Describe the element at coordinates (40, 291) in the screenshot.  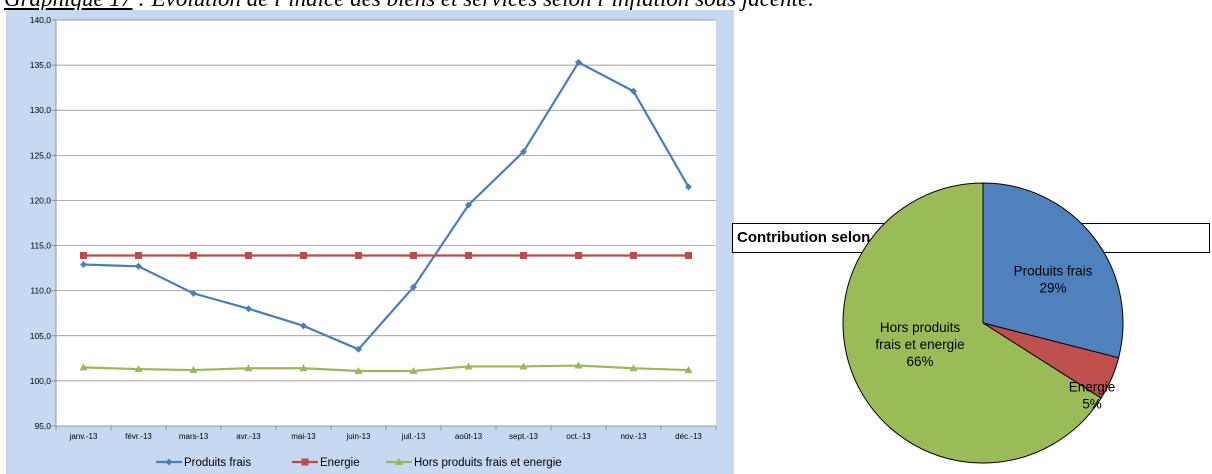
I see `y-tick-label: 110,0` at that location.